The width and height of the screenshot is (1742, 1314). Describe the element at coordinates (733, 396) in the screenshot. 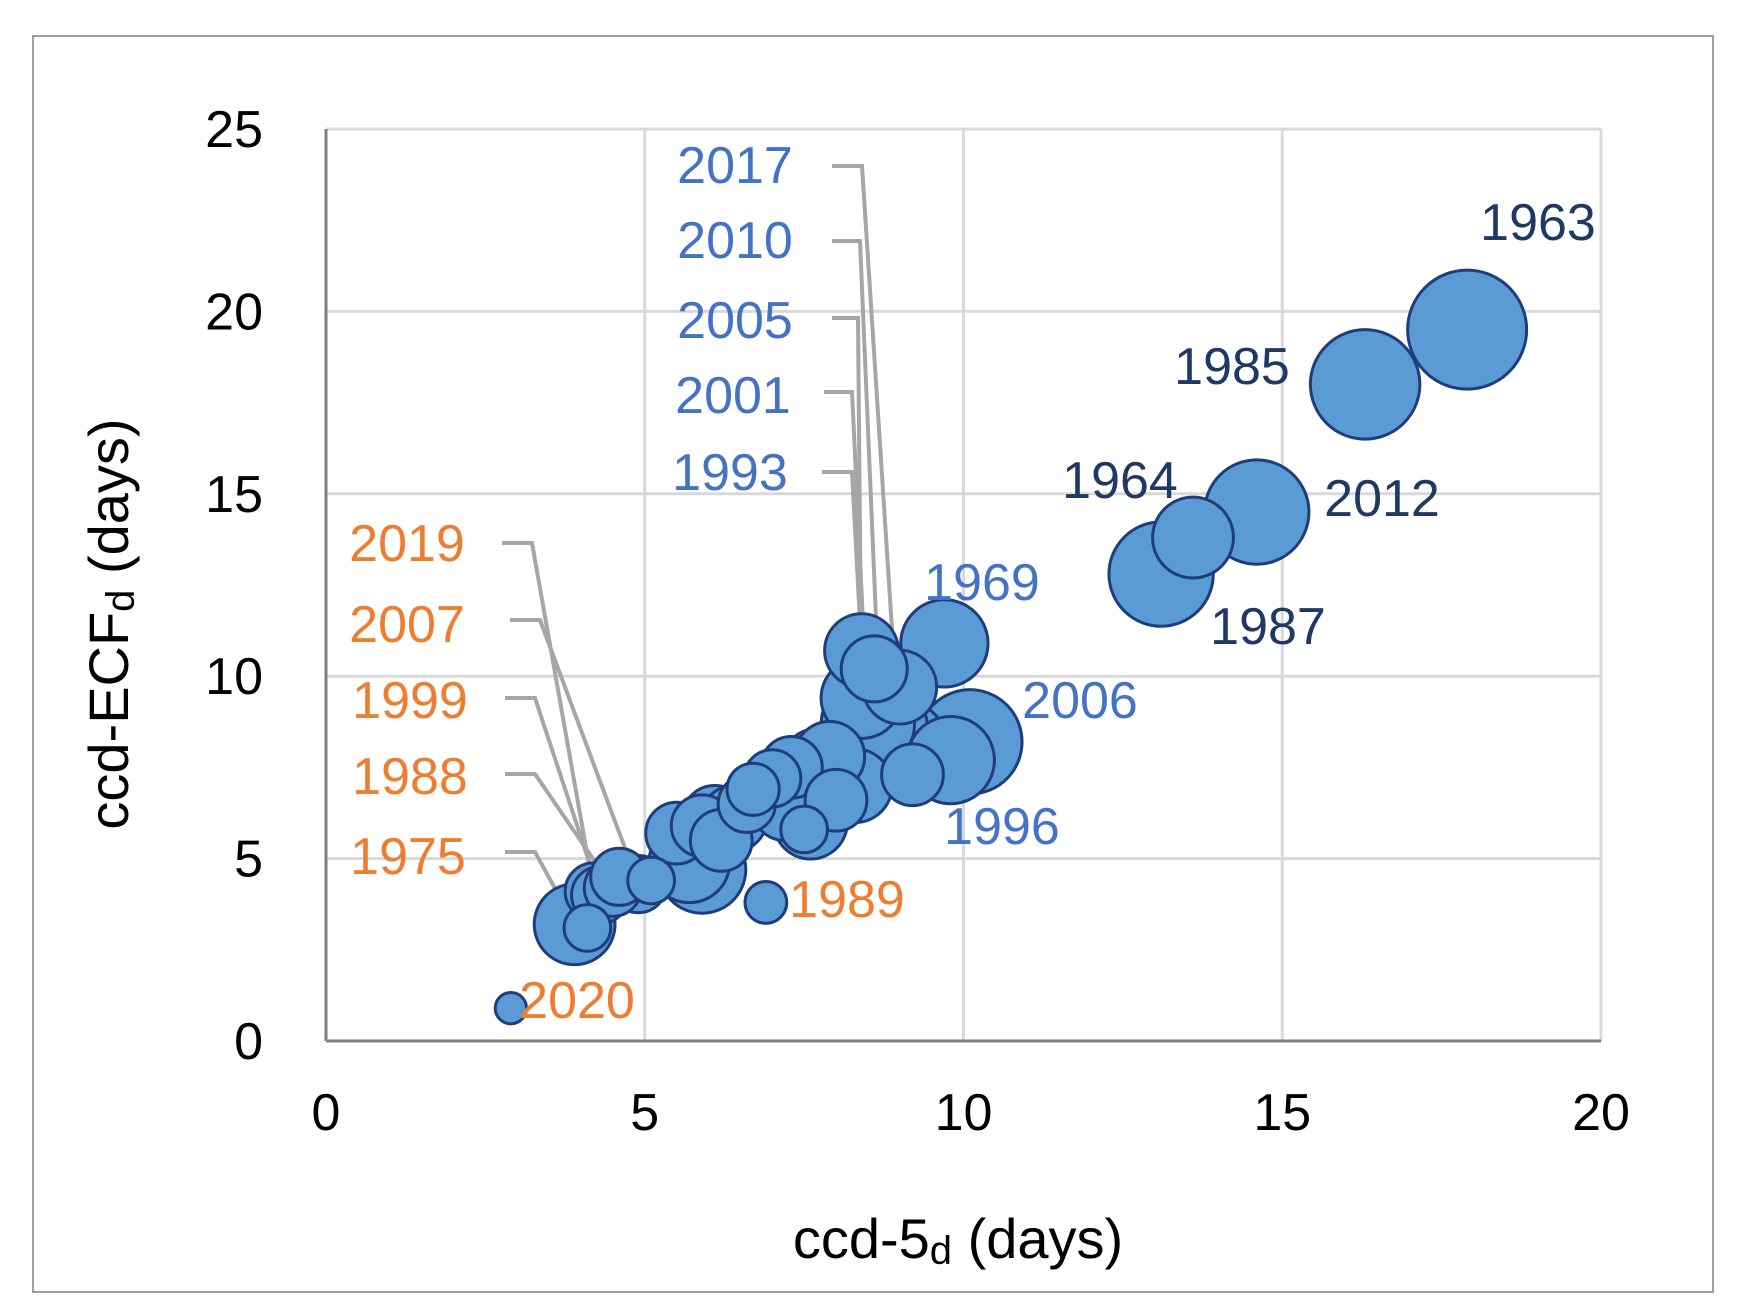

I see `point-label-2001: 2001` at that location.